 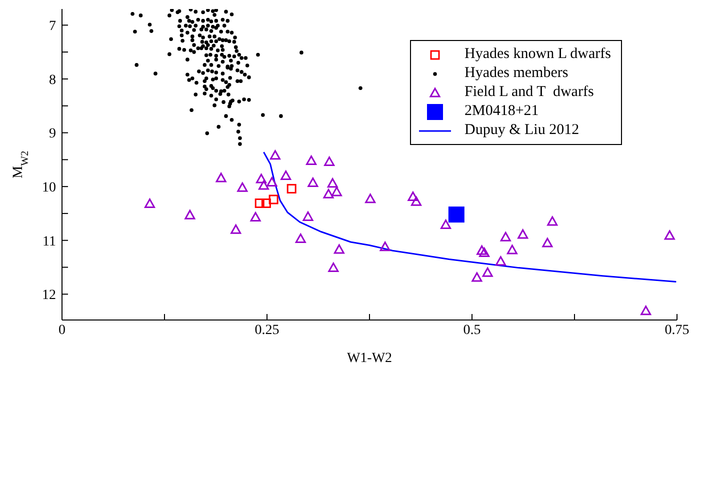 What do you see at coordinates (49, 296) in the screenshot?
I see `y-tick-label: 12` at bounding box center [49, 296].